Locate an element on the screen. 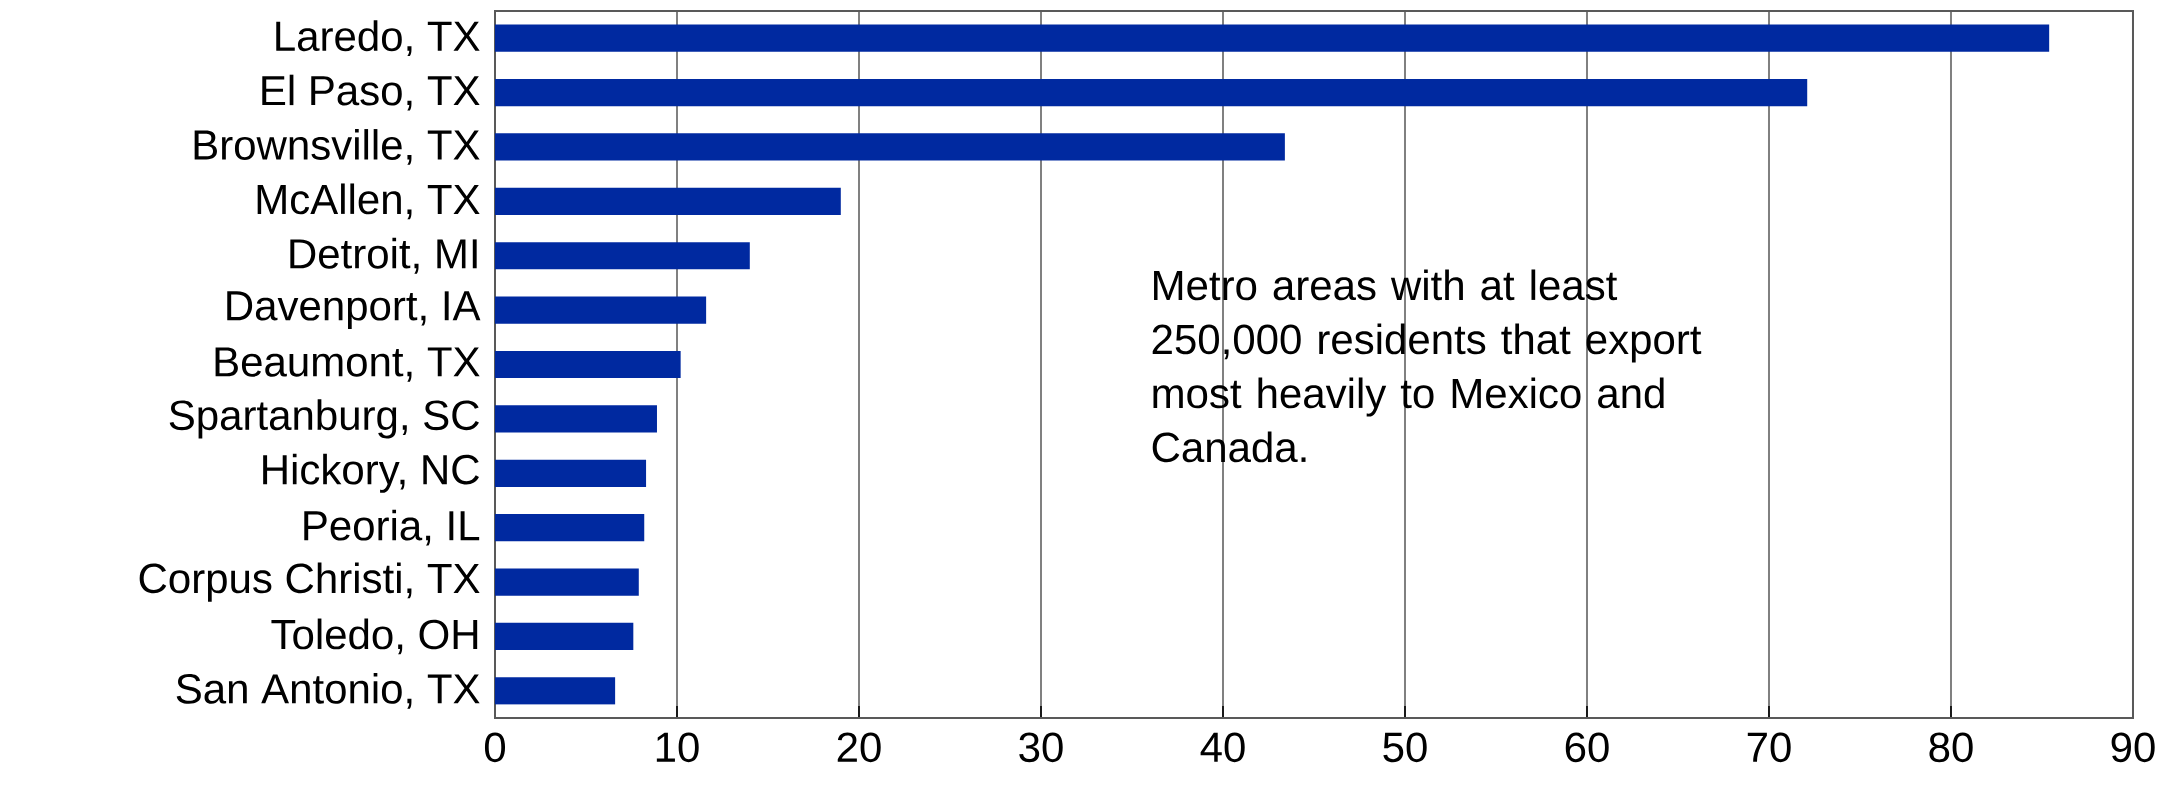 The width and height of the screenshot is (2179, 805). y-tick-label: Detroit, MI is located at coordinates (383, 255).